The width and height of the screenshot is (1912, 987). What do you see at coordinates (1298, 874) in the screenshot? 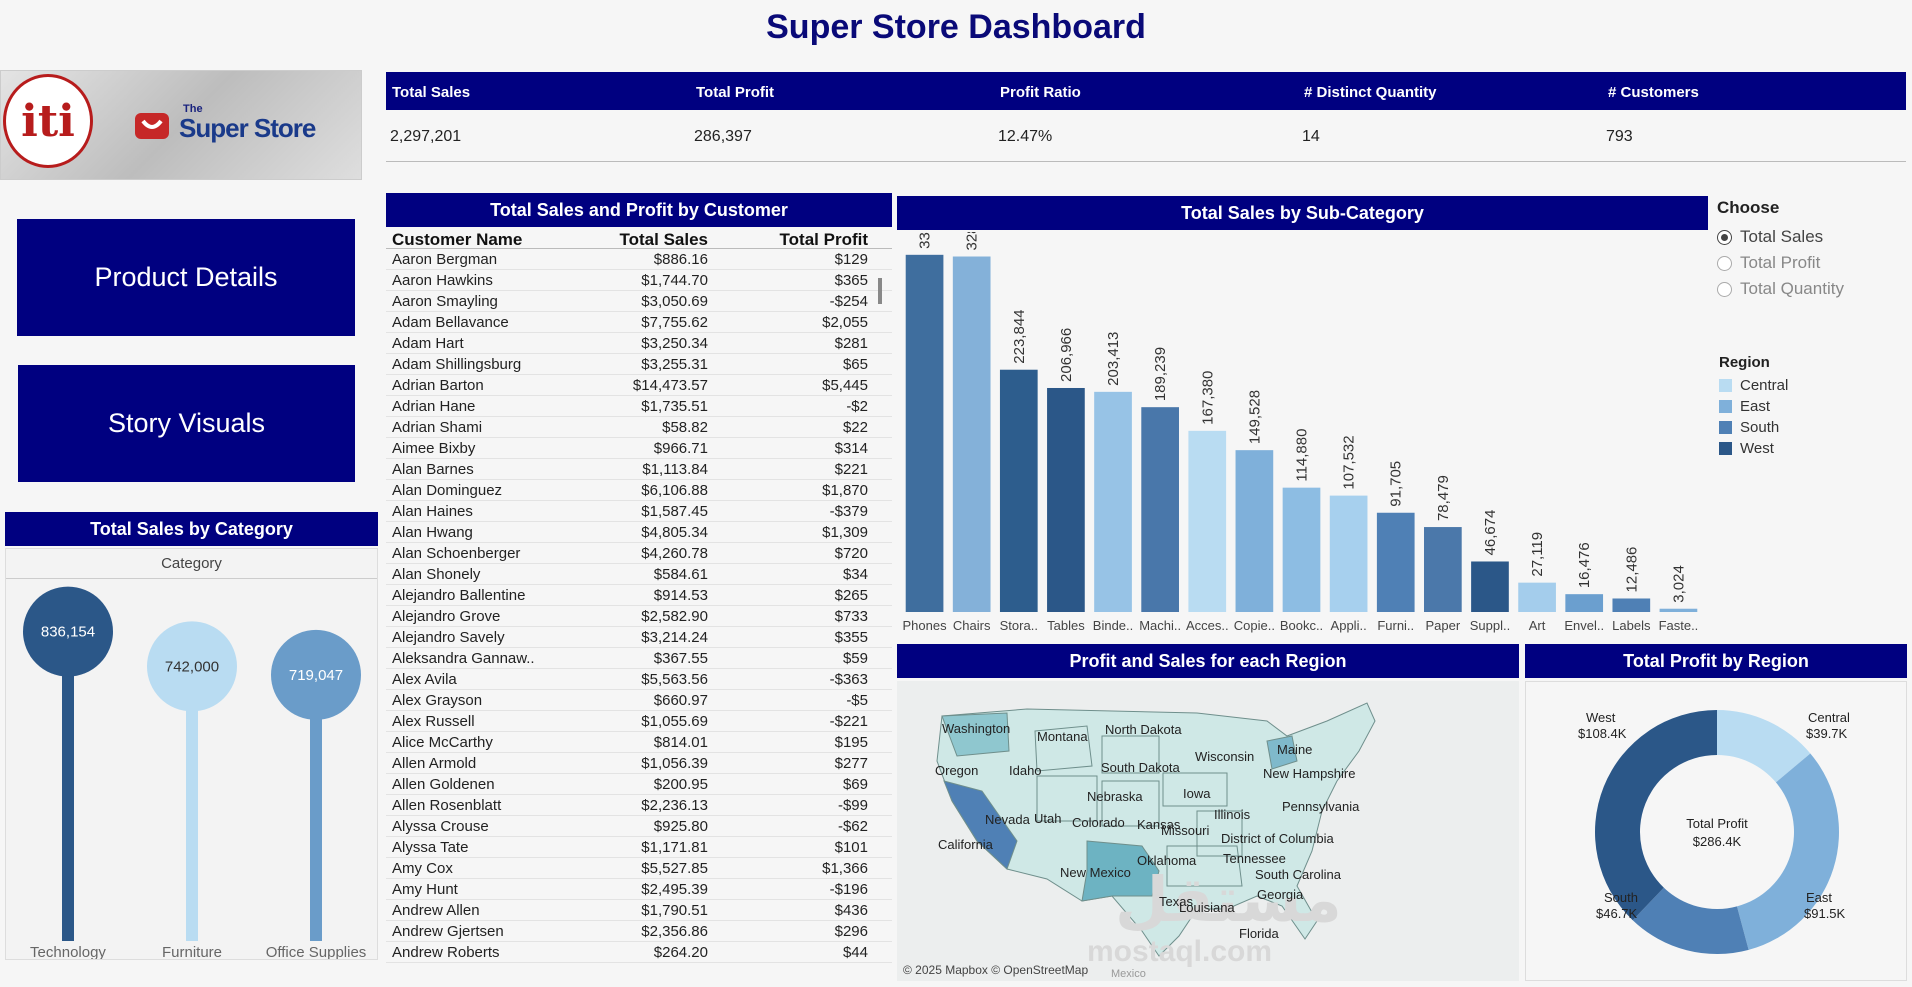
I see `state-label: South Carolina` at bounding box center [1298, 874].